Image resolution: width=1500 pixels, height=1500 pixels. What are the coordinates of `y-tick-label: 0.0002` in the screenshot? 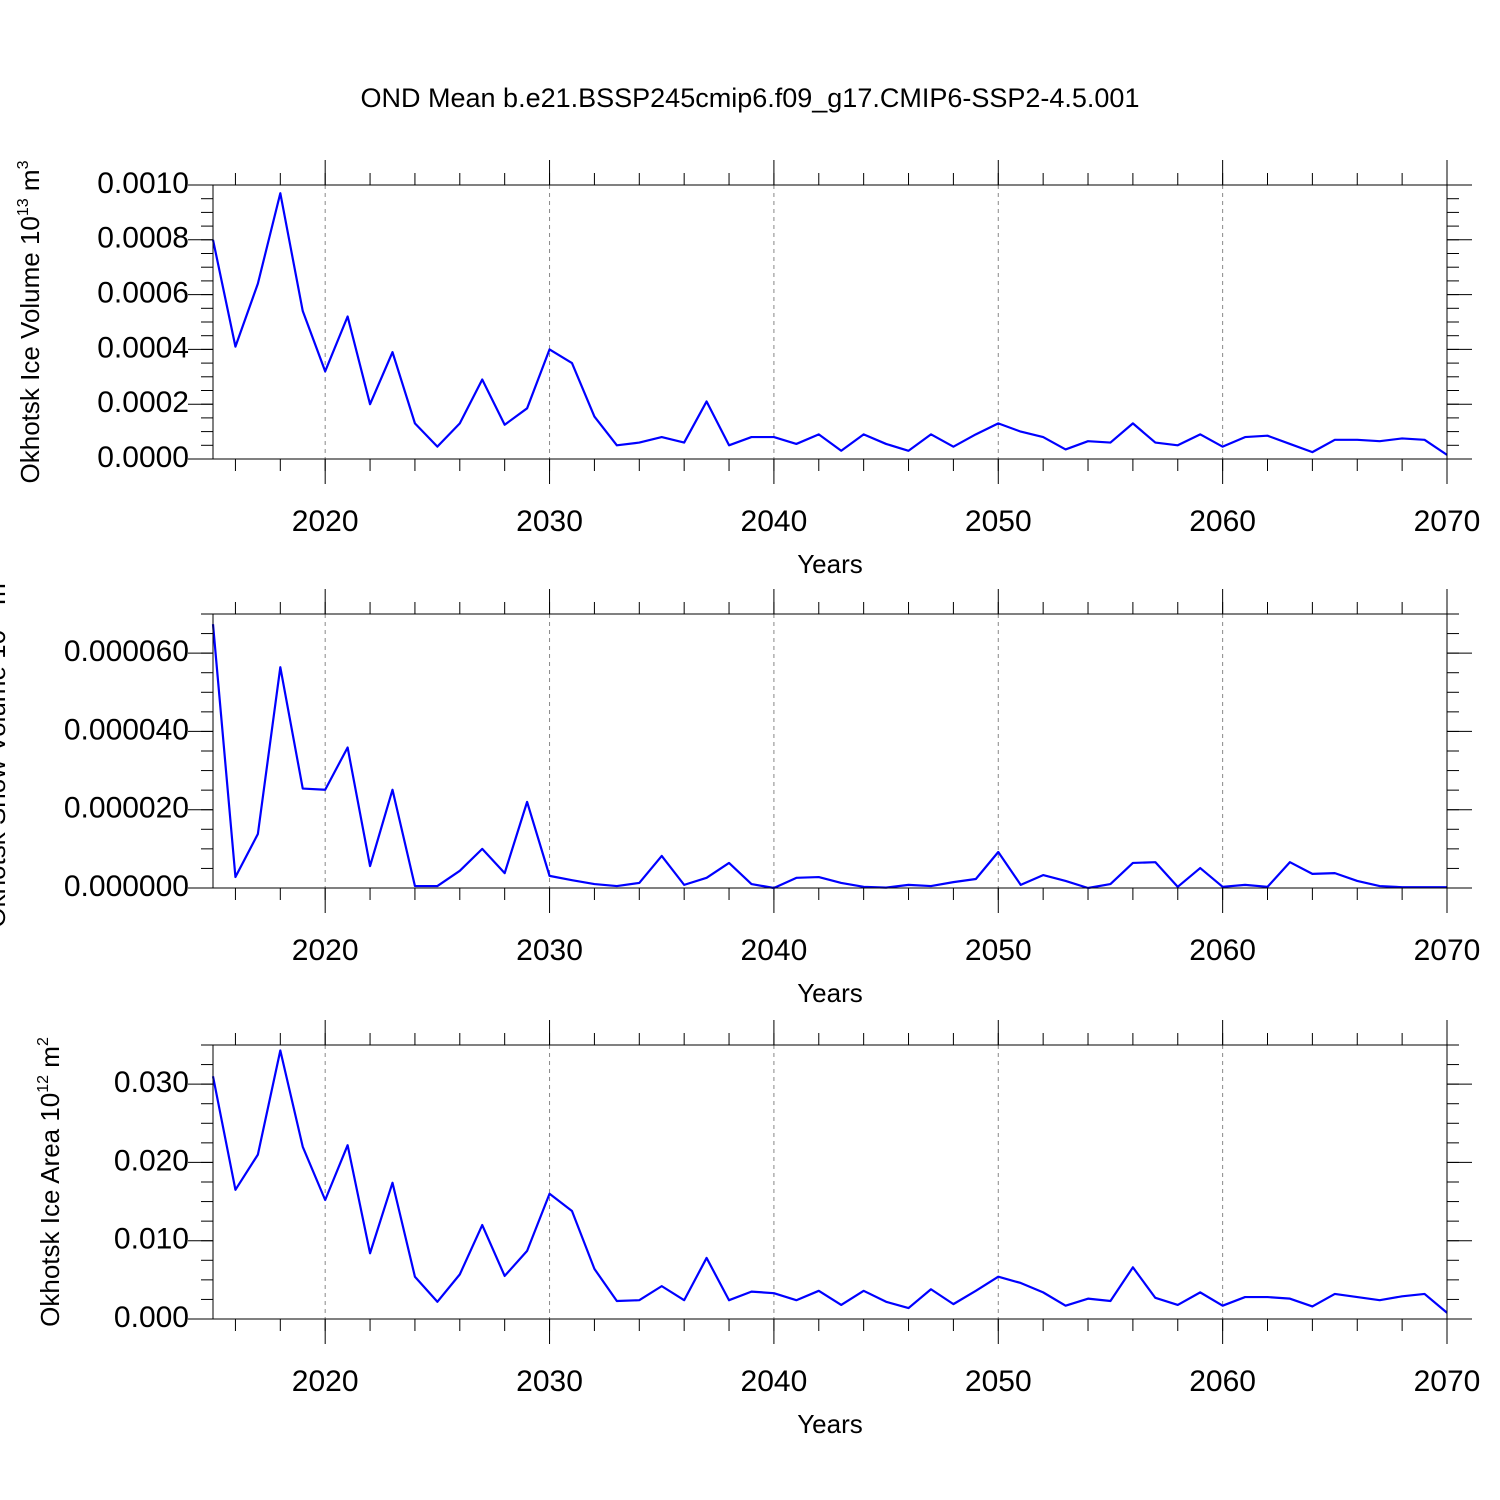 It's located at (143, 402).